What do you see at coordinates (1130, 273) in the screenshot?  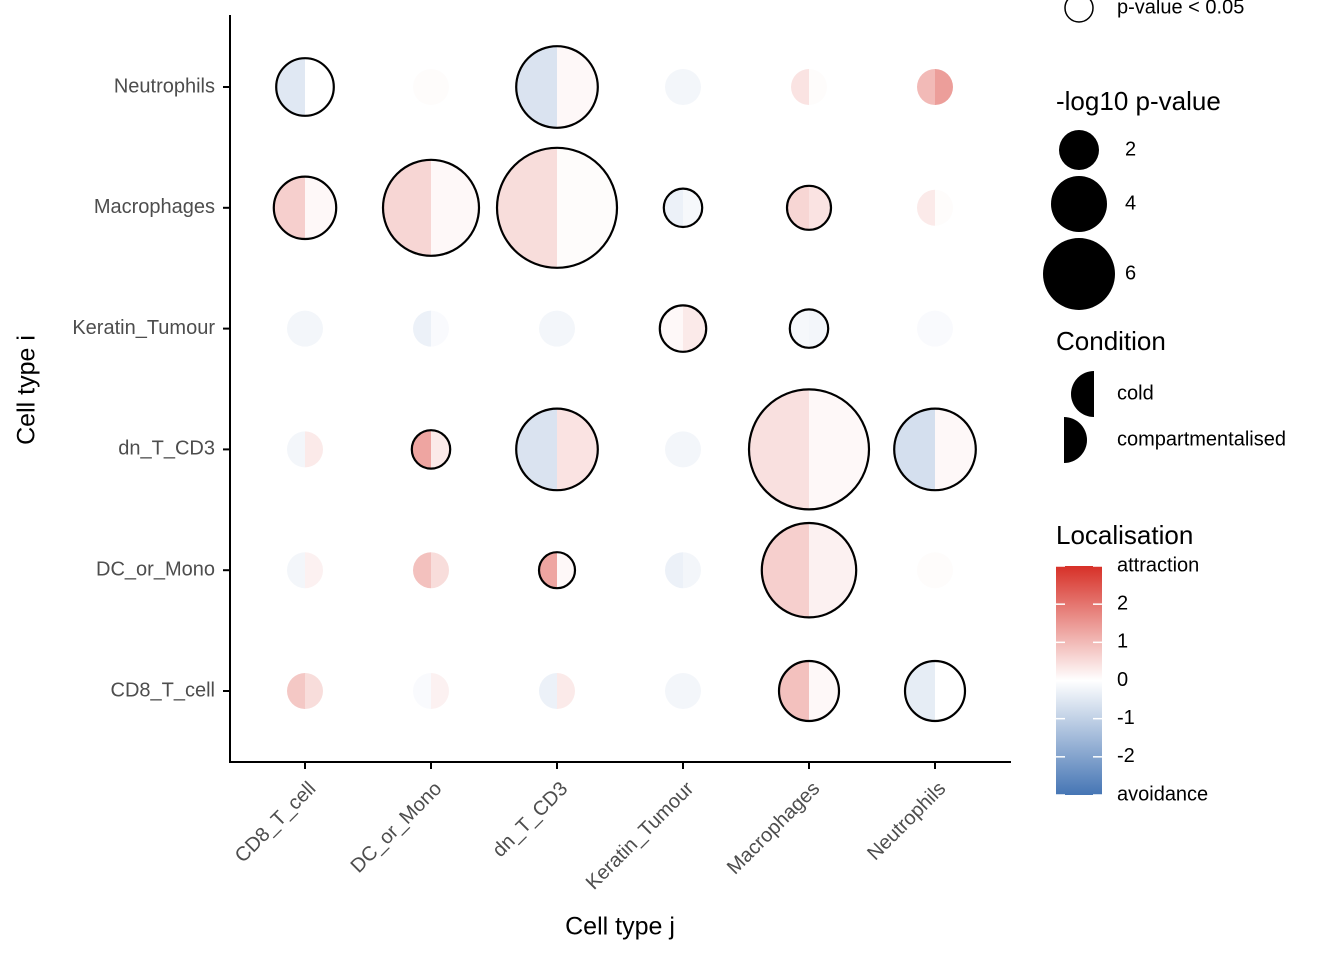 I see `size-legend-label: 6` at bounding box center [1130, 273].